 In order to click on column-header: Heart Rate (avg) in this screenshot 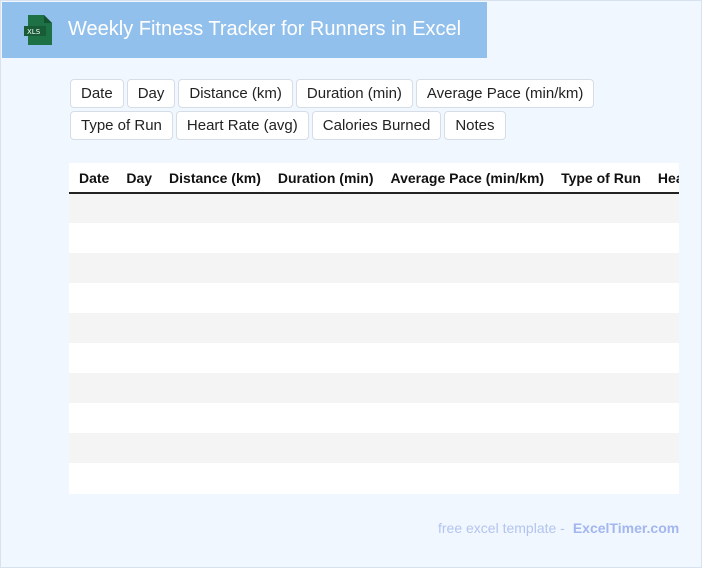, I will do `click(663, 178)`.